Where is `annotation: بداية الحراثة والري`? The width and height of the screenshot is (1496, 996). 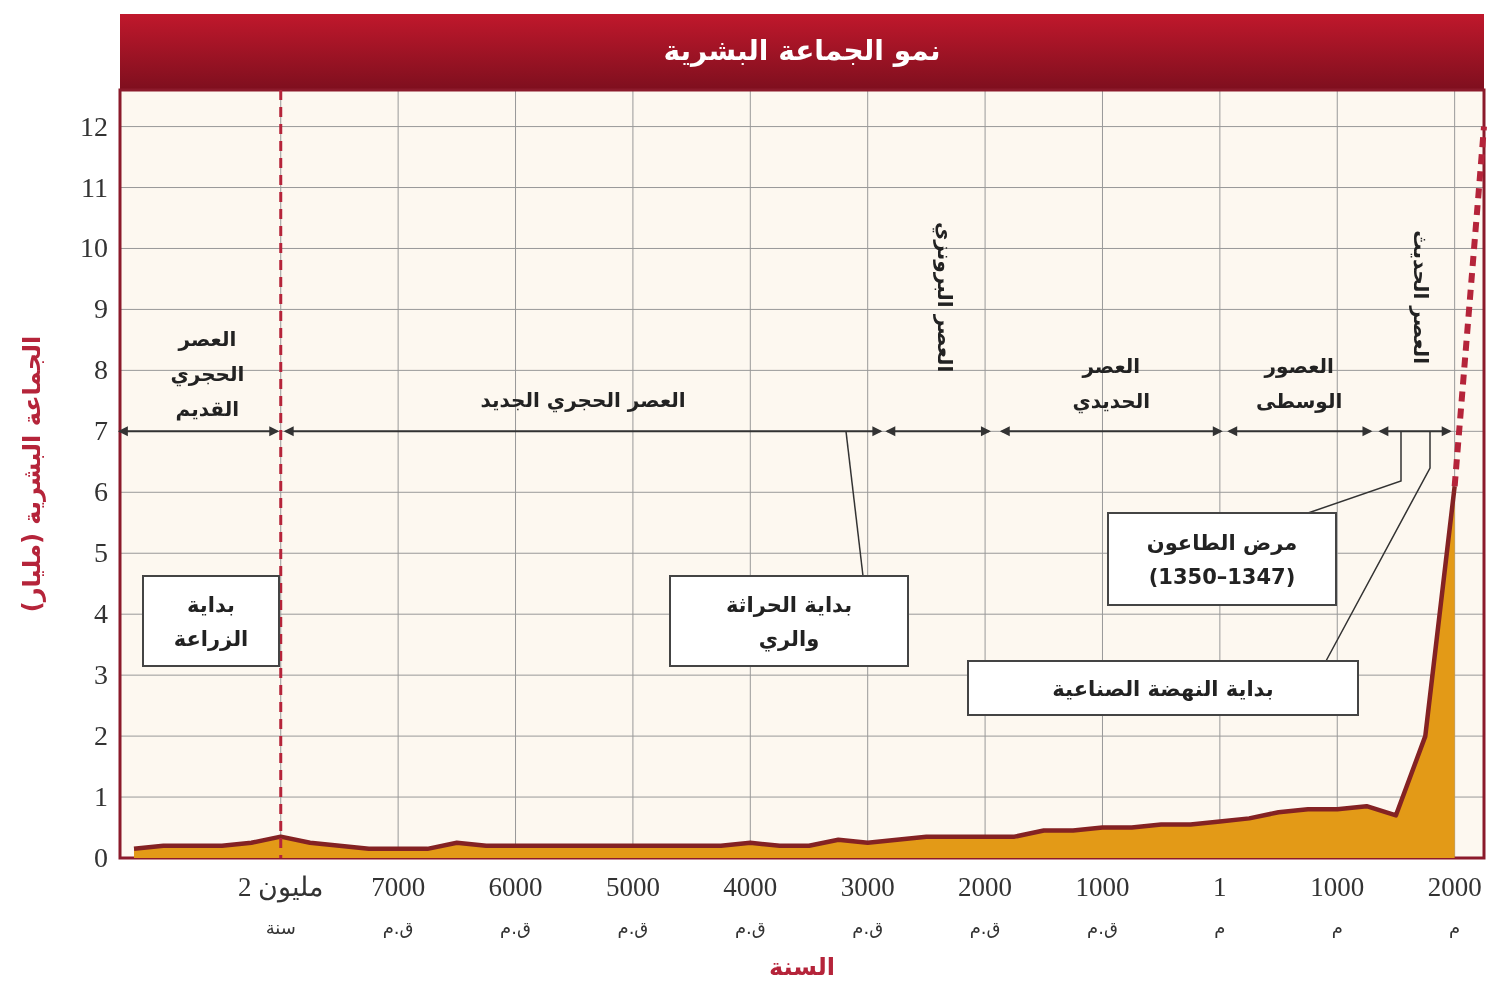 annotation: بداية الحراثة والري is located at coordinates (789, 622).